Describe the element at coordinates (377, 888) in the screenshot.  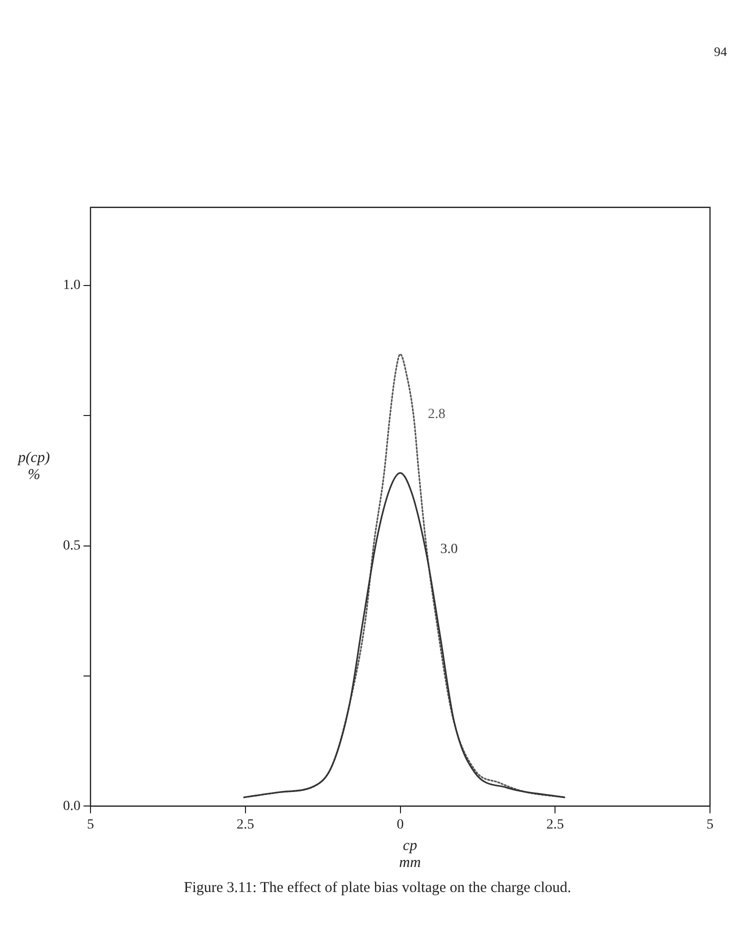
I see `caption: Figure 3.11: The effect of plate bias voltage on the charge cloud.` at that location.